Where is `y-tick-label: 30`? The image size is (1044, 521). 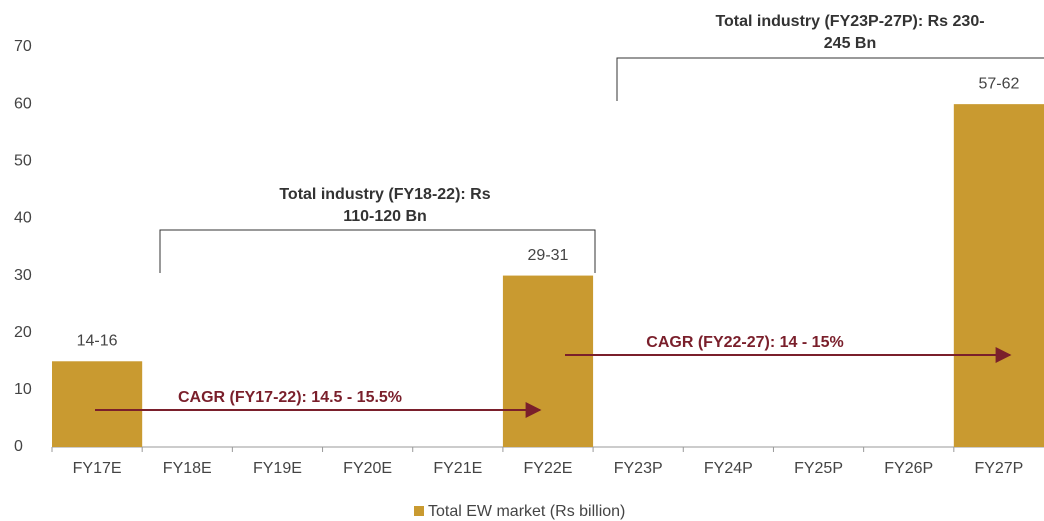 y-tick-label: 30 is located at coordinates (23, 275).